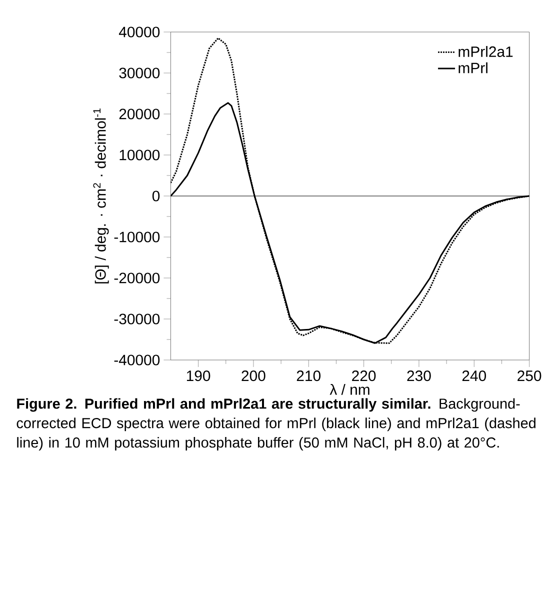  Describe the element at coordinates (276, 424) in the screenshot. I see `text: Figure 2. Purified mPrl and mPrl2a1 are structurally similar. Background-corrected ECD spectra were obtained for mPrl (black line) and mPrl2a1 (dashed line) in 10 mM potassium phosphate buffer (50 mM NaCl, pH 8.0) at 20°C.` at that location.